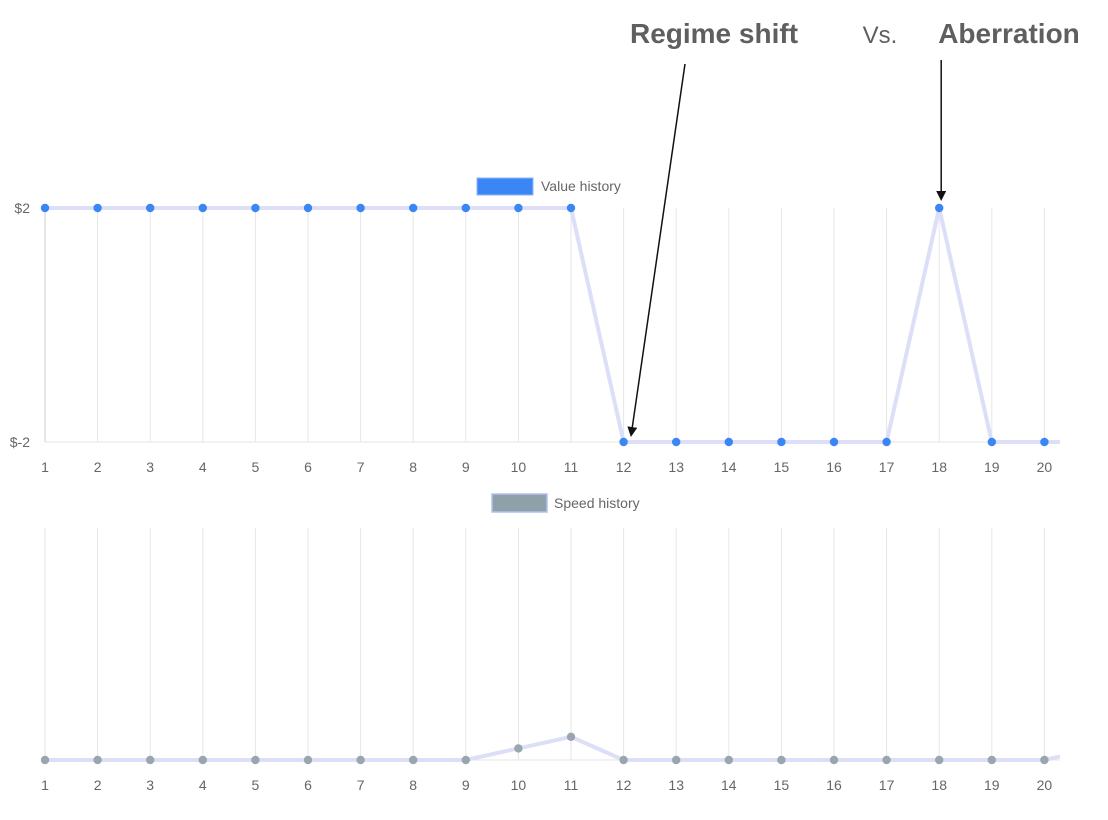 The image size is (1108, 820). I want to click on legend-label: Value history, so click(581, 186).